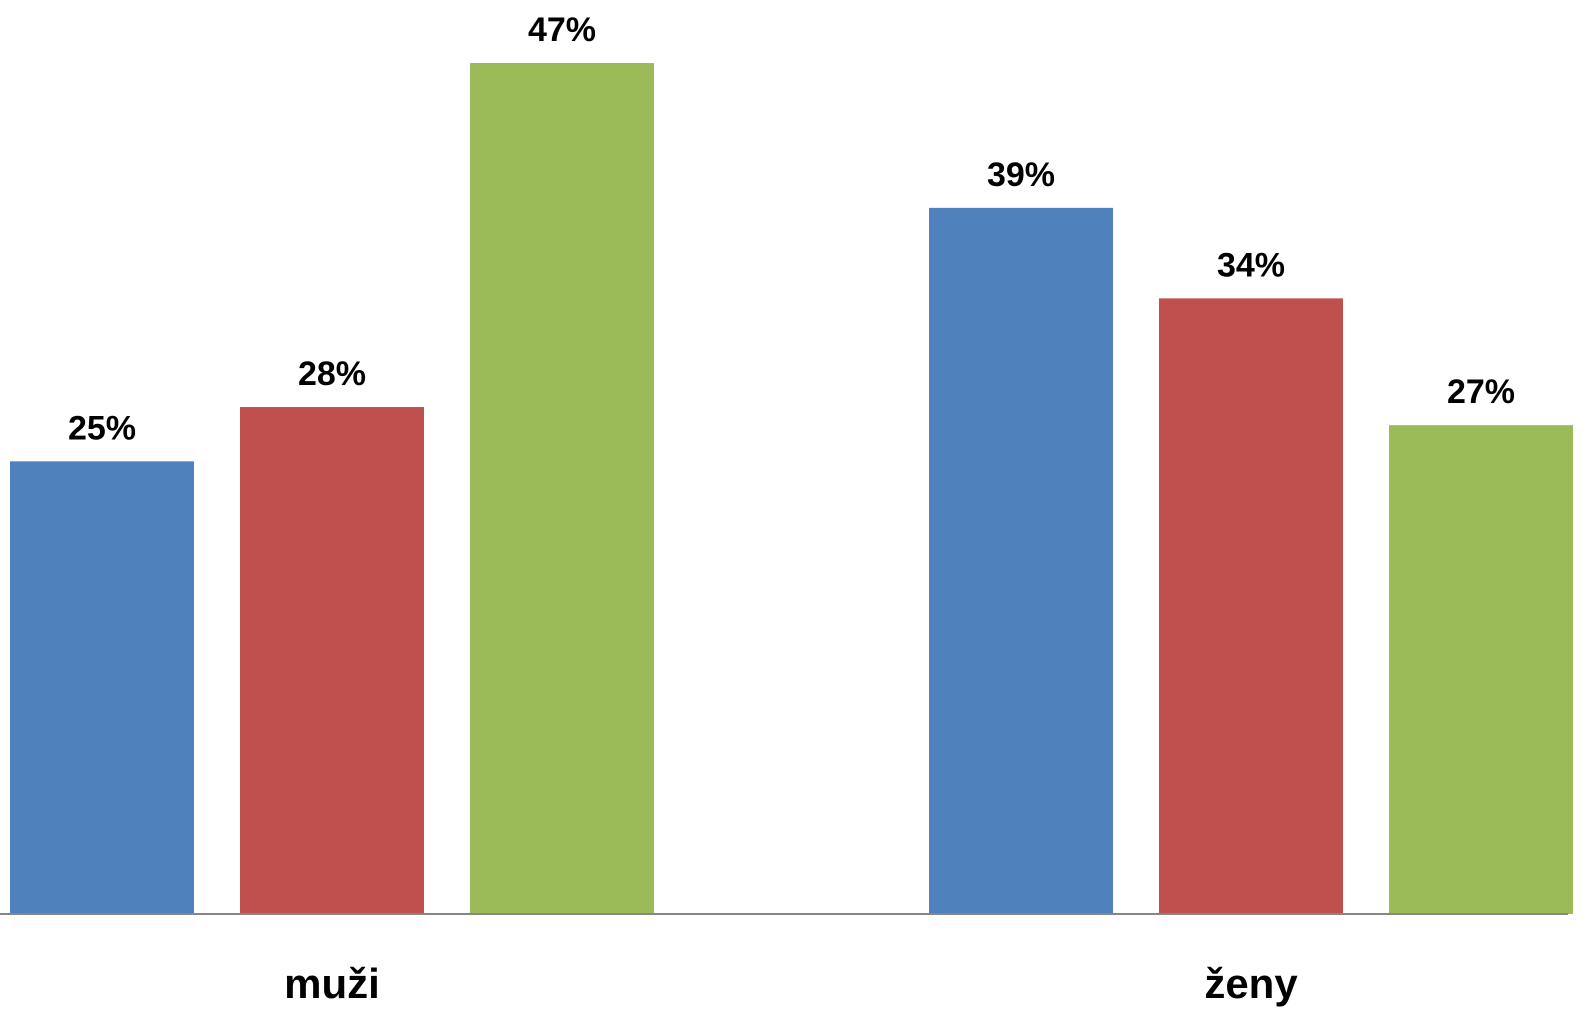 The width and height of the screenshot is (1587, 1019). I want to click on category-label: ženy, so click(1251, 983).